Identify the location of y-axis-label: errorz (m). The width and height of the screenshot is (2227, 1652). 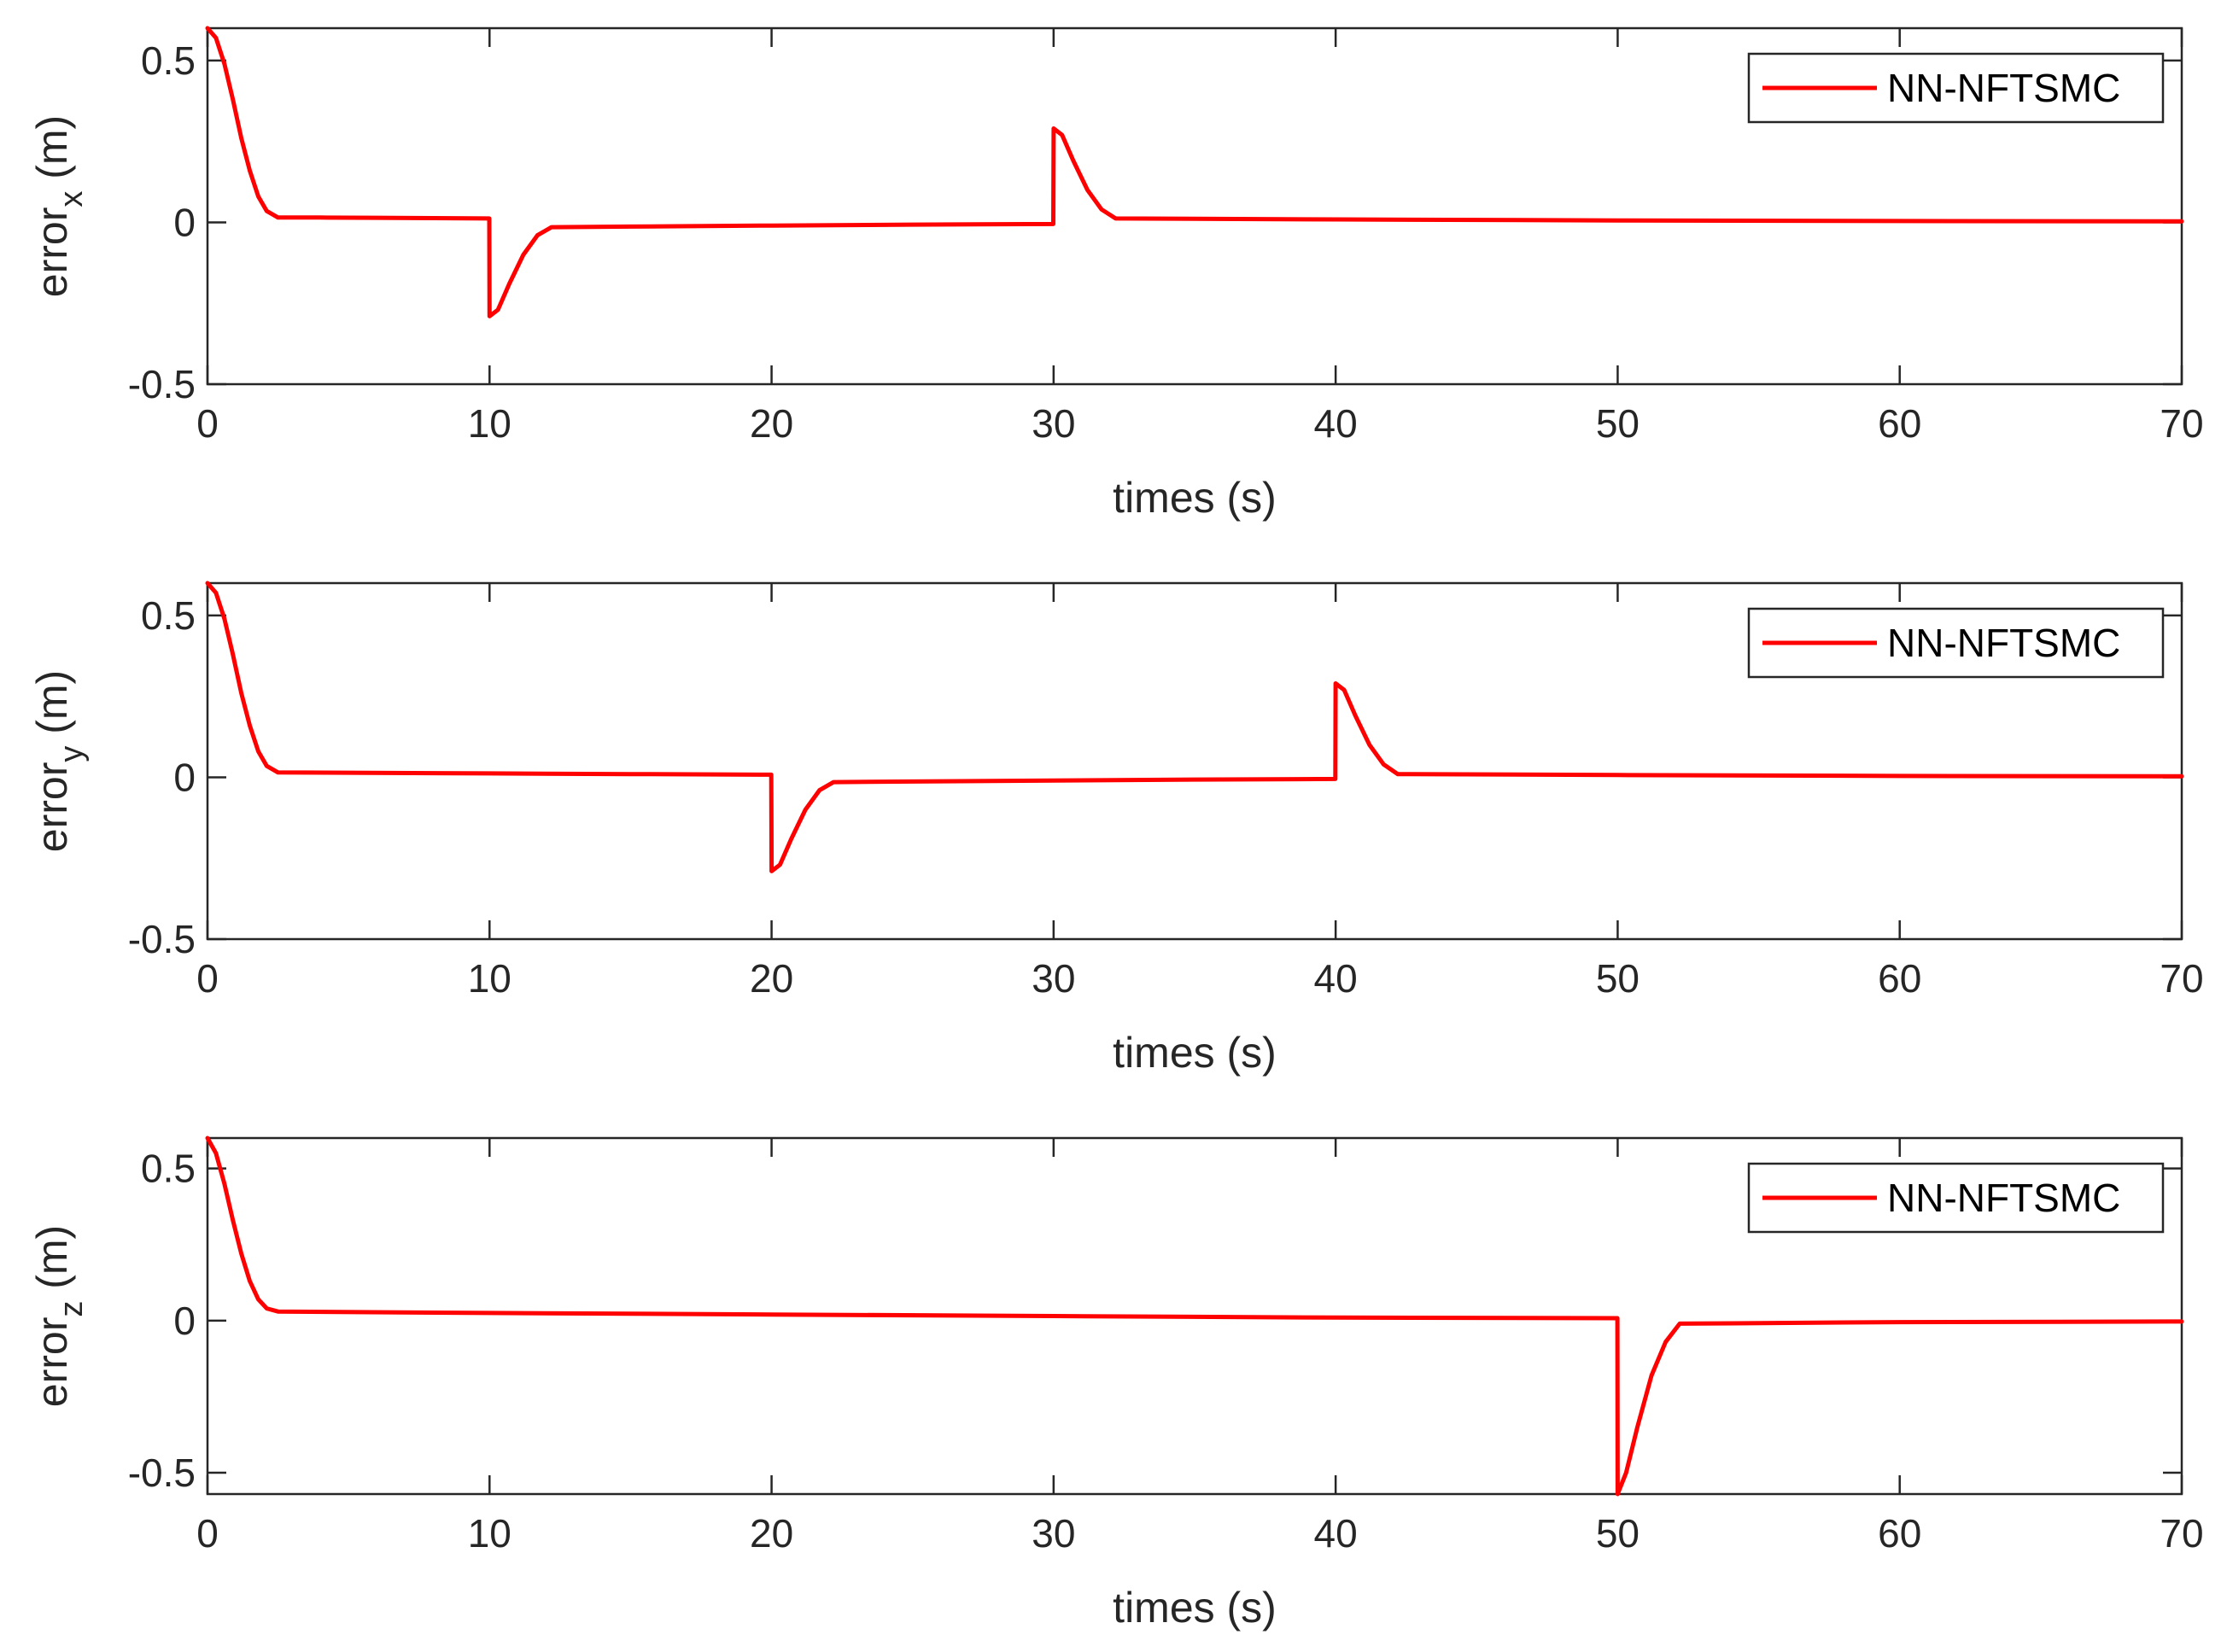
(59, 1316).